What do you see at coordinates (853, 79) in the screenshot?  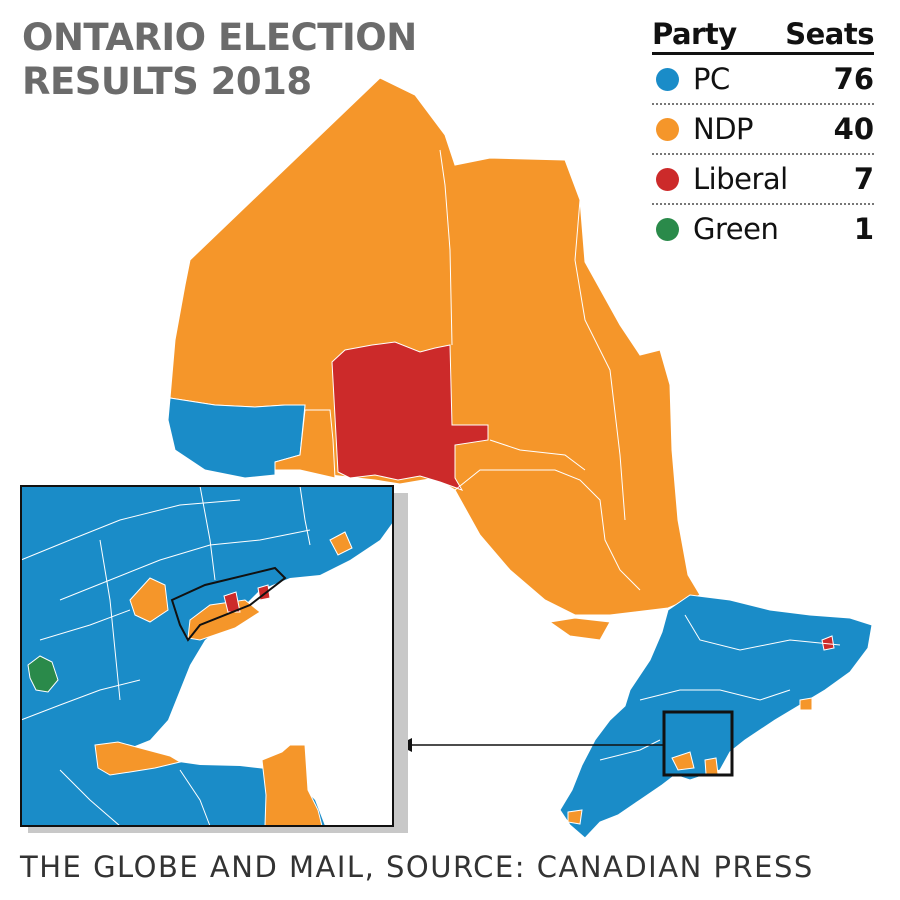 I see `legend-party-seats: 76` at bounding box center [853, 79].